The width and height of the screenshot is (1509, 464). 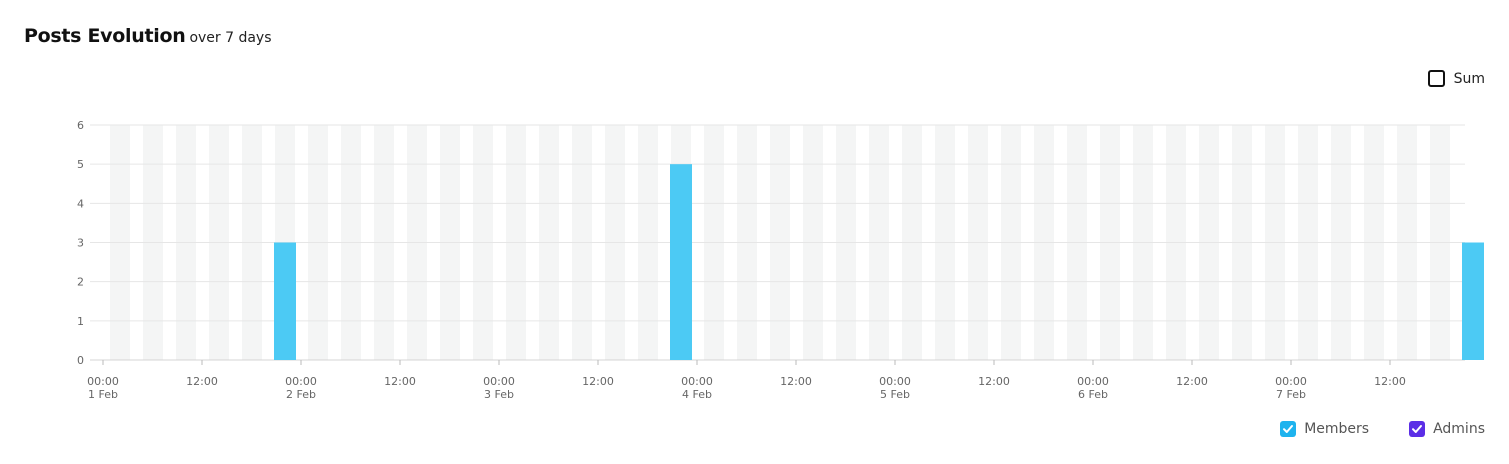 I want to click on legend-item-admins: Admins, so click(x=1447, y=429).